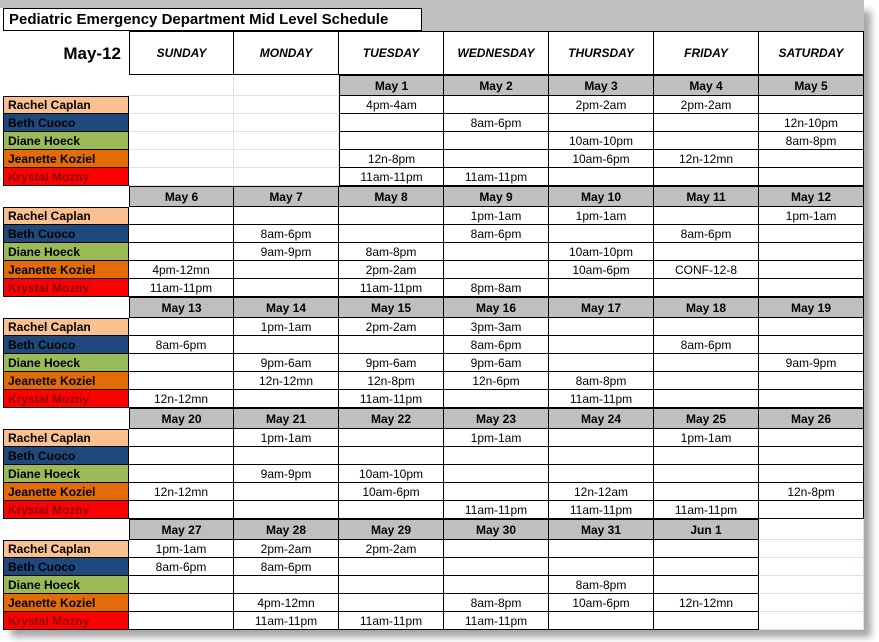  What do you see at coordinates (496, 307) in the screenshot?
I see `week-date-cell: May 16` at bounding box center [496, 307].